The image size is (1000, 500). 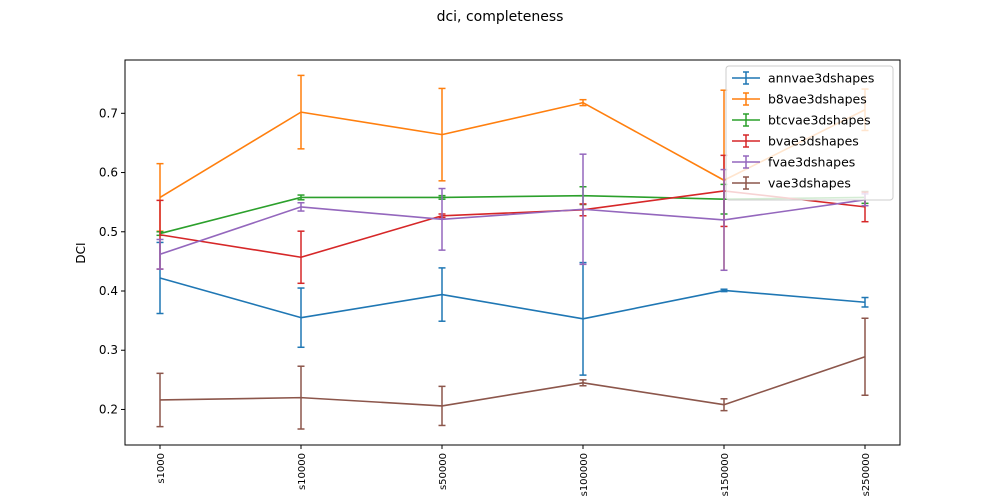 What do you see at coordinates (161, 468) in the screenshot?
I see `x-tick-label: s1000` at bounding box center [161, 468].